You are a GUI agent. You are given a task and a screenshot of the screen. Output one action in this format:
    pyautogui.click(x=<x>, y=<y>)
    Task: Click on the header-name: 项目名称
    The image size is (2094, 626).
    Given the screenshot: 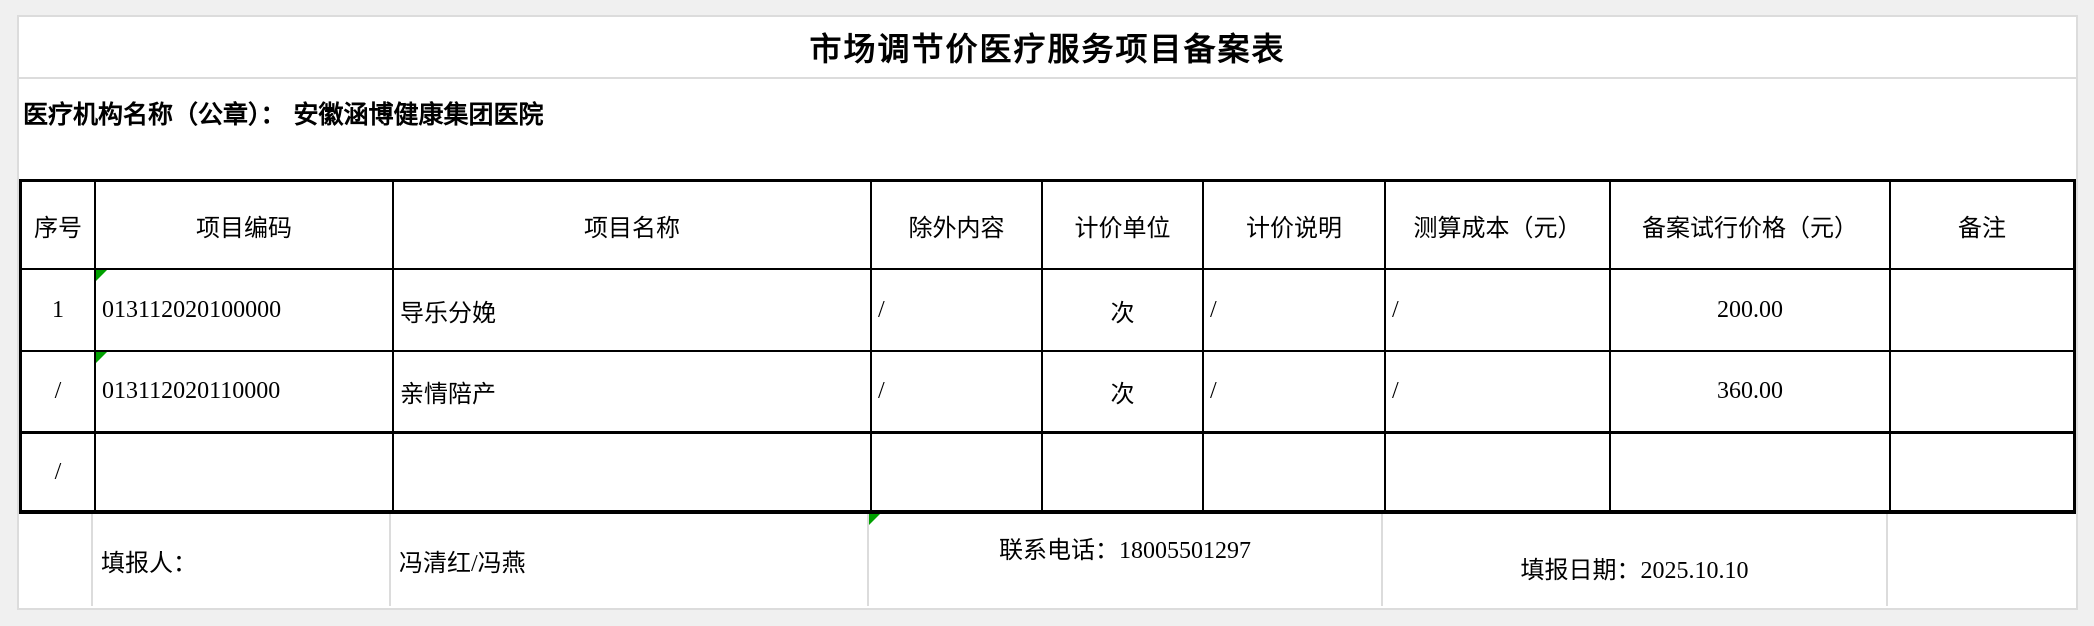 What is the action you would take?
    pyautogui.click(x=633, y=226)
    